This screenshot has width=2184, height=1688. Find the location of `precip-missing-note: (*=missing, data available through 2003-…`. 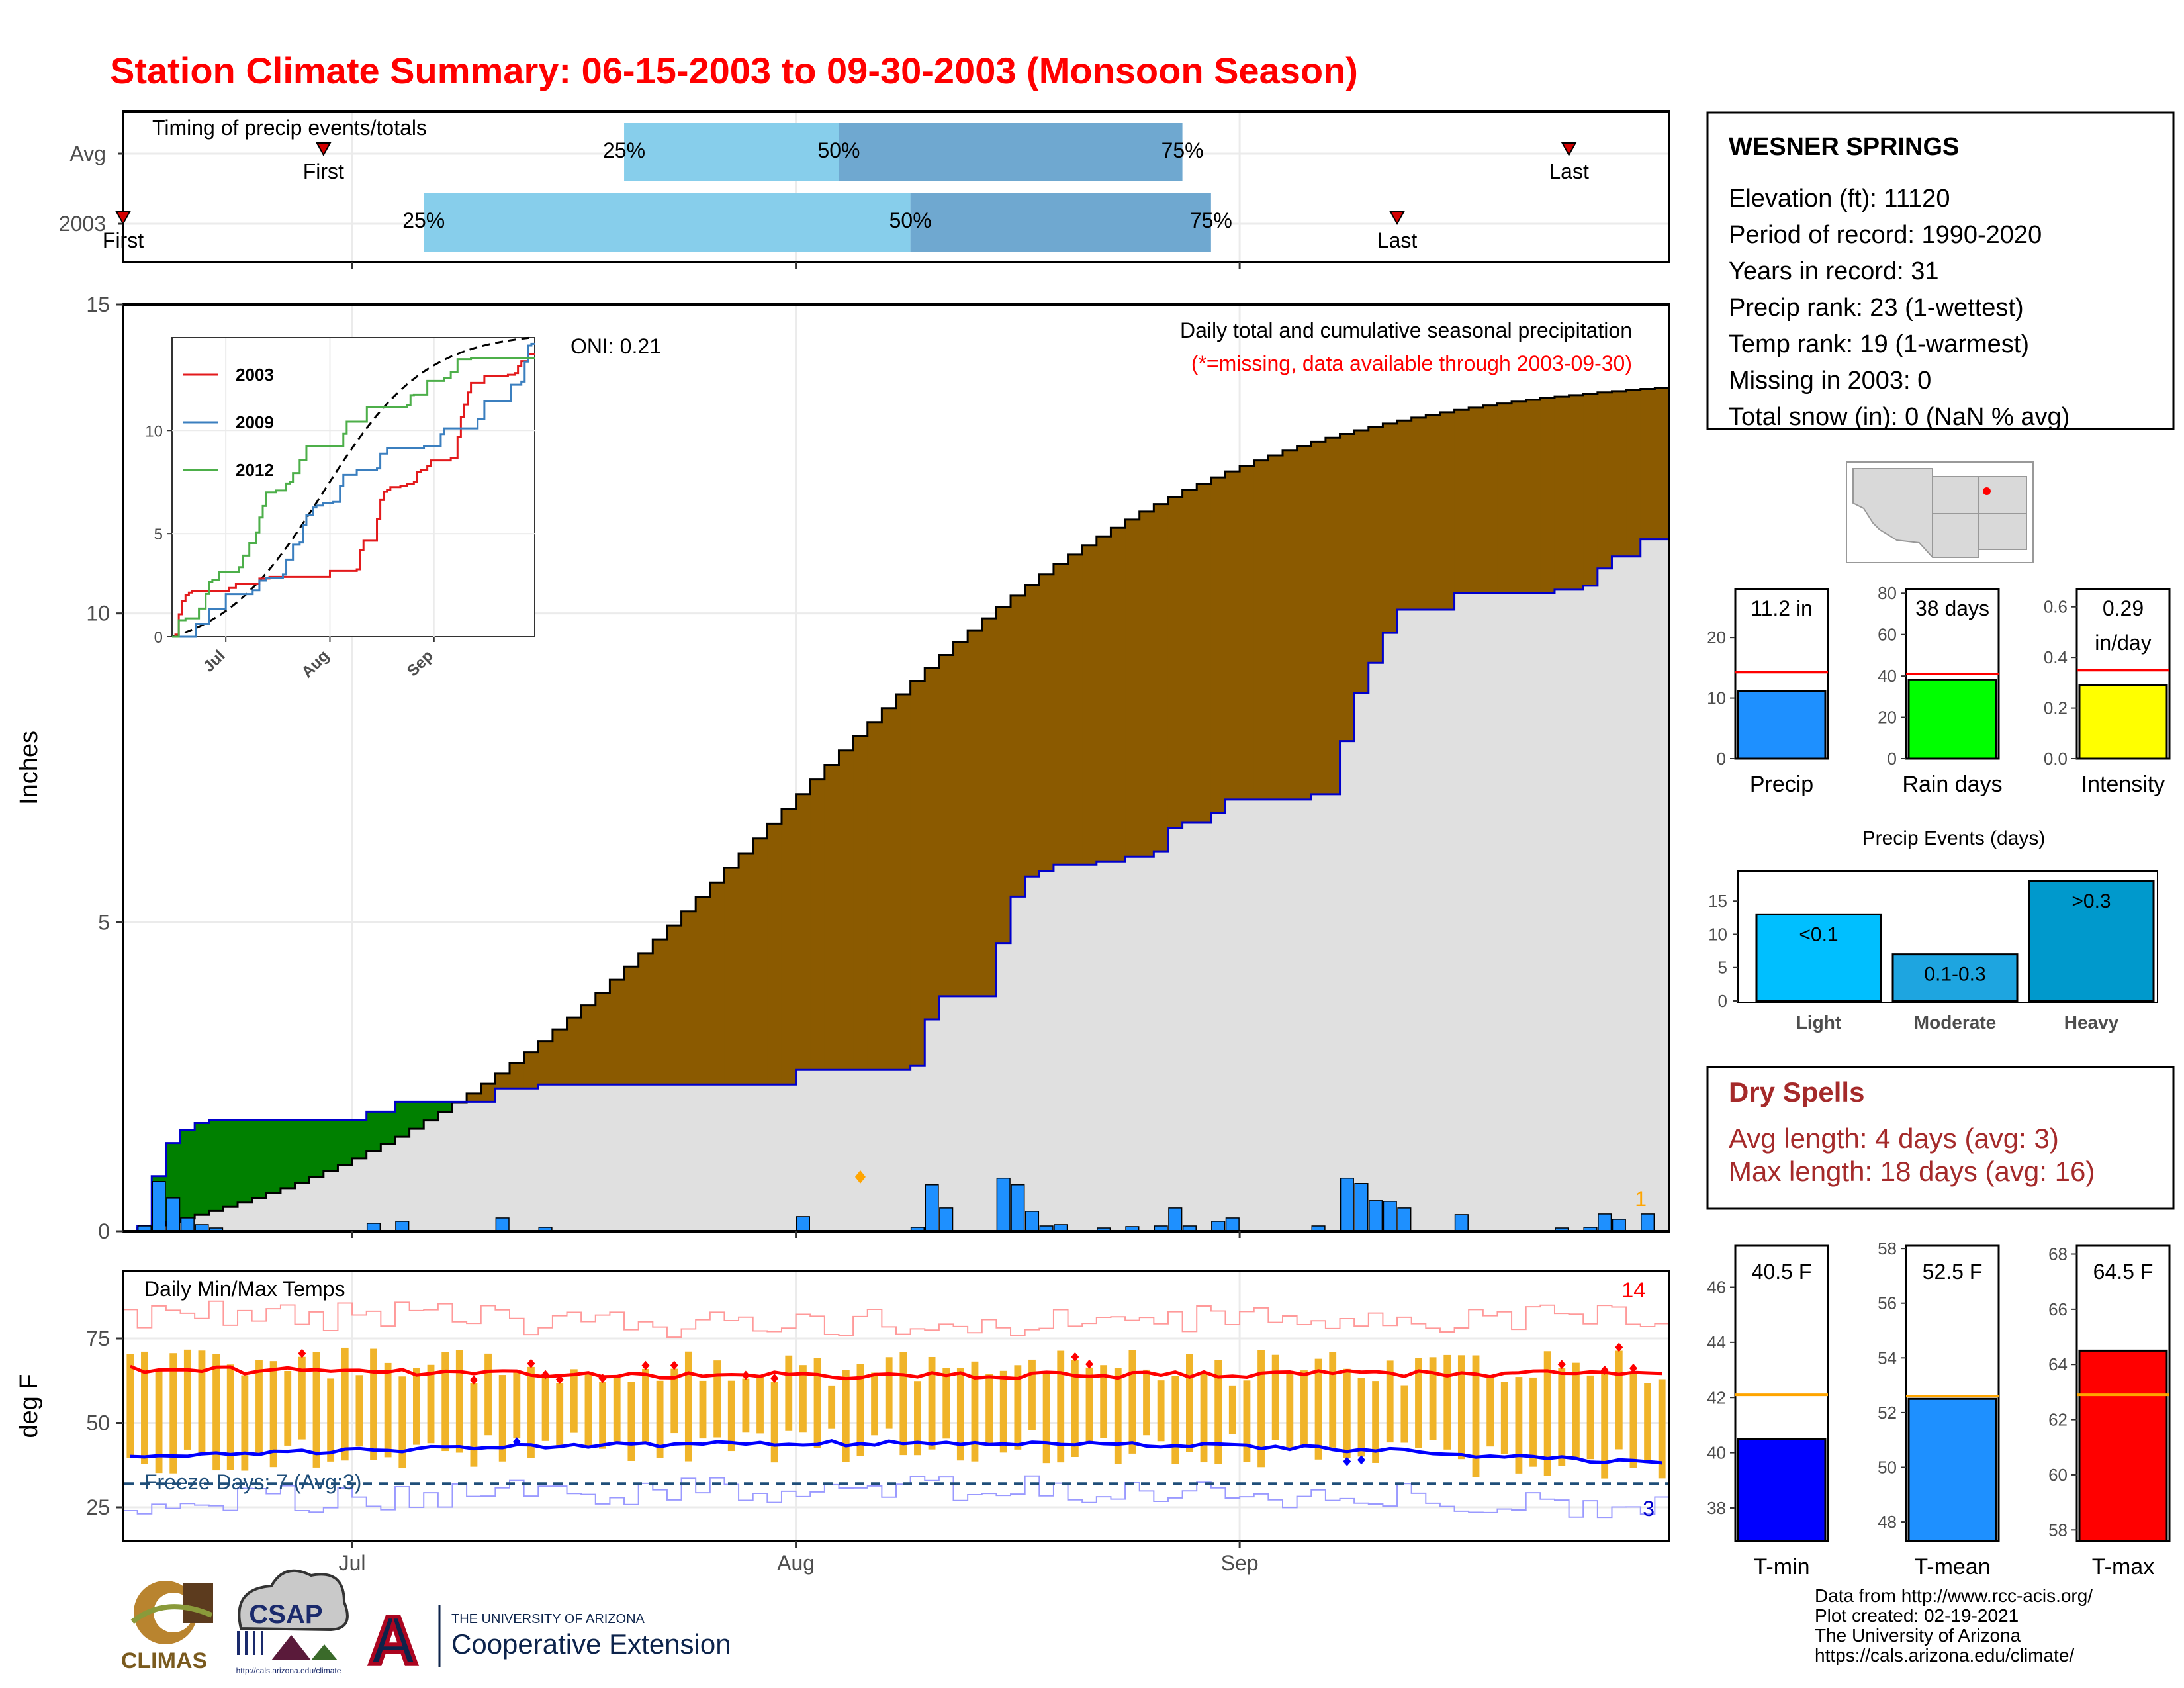

precip-missing-note: (*=missing, data available through 2003-… is located at coordinates (1411, 363).